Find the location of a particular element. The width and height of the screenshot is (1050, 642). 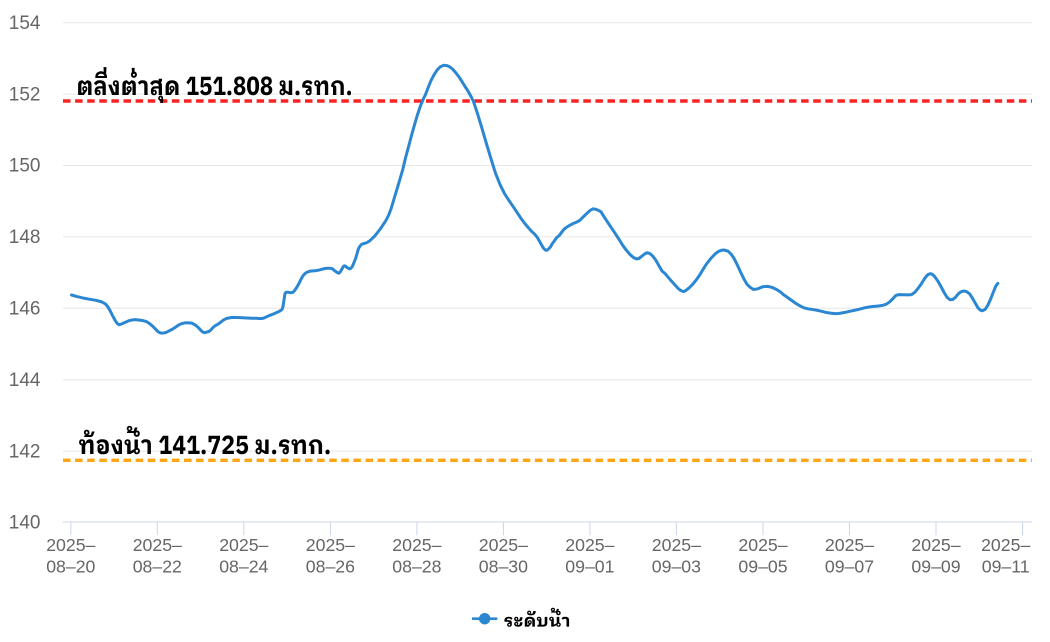

svg-text: 09–03 is located at coordinates (676, 567).